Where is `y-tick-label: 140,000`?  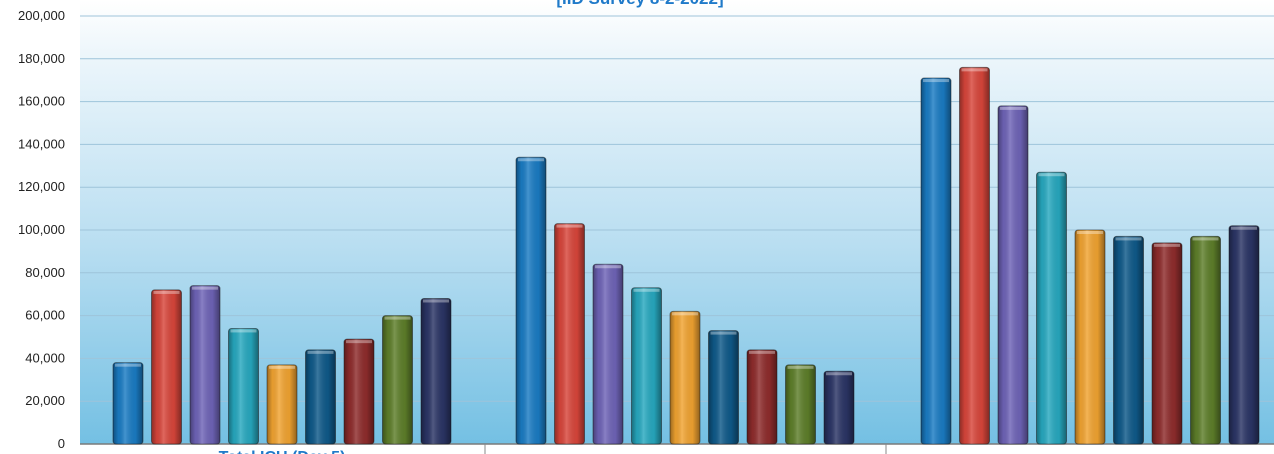 y-tick-label: 140,000 is located at coordinates (41, 143).